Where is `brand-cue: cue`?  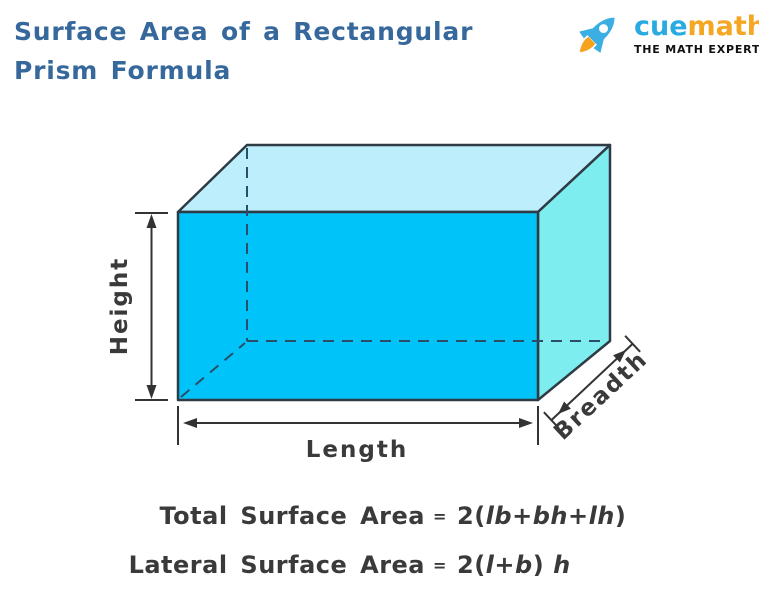
brand-cue: cue is located at coordinates (661, 26).